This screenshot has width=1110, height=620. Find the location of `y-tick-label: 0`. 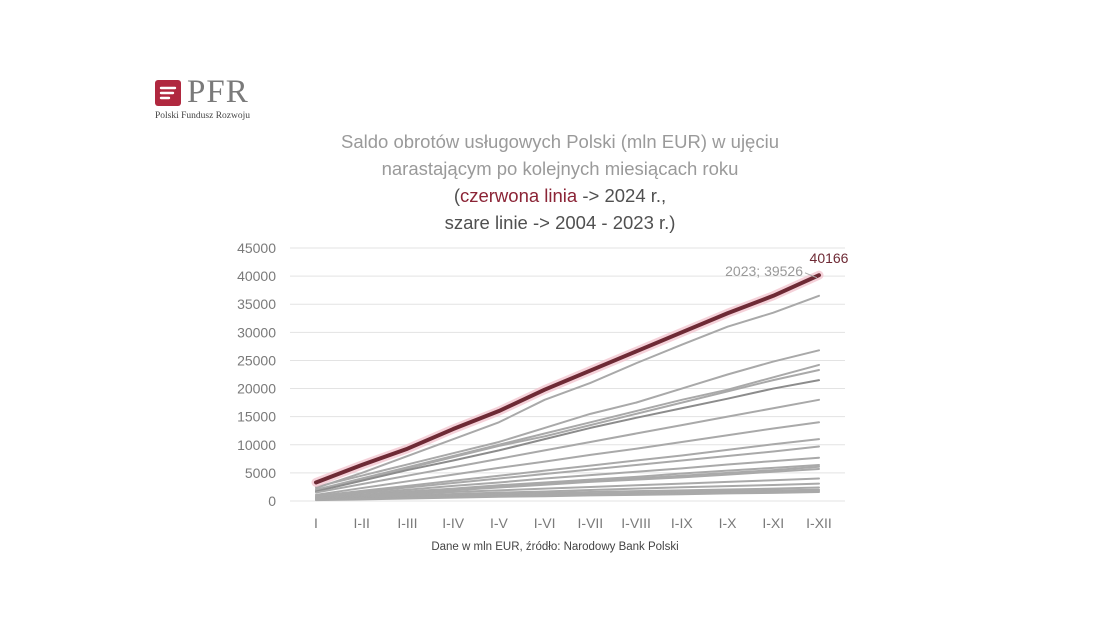

y-tick-label: 0 is located at coordinates (272, 501).